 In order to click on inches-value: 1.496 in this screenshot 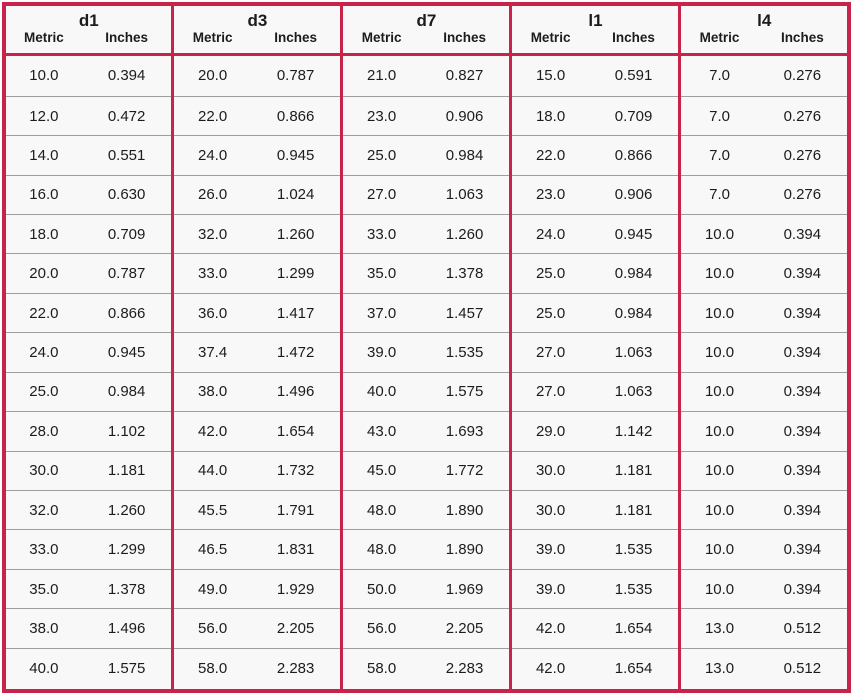, I will do `click(127, 628)`.